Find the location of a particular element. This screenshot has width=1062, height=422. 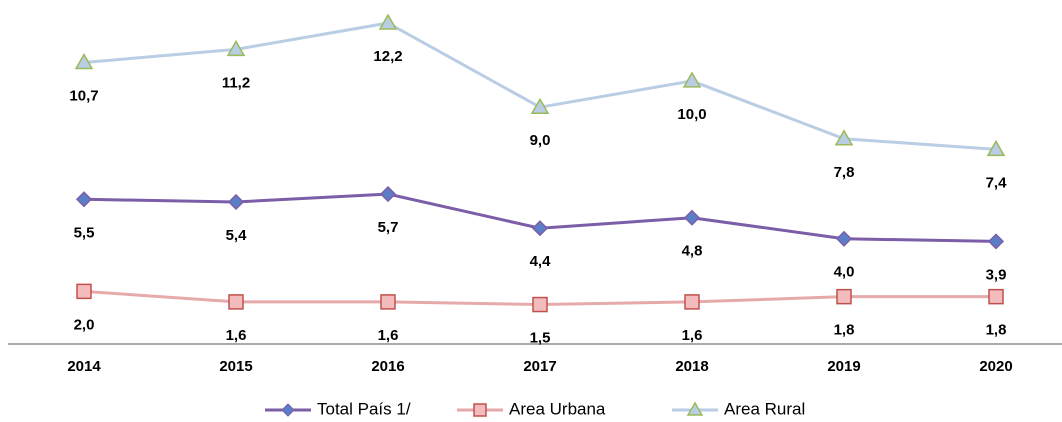

legend-label: Area Urbana is located at coordinates (557, 408).